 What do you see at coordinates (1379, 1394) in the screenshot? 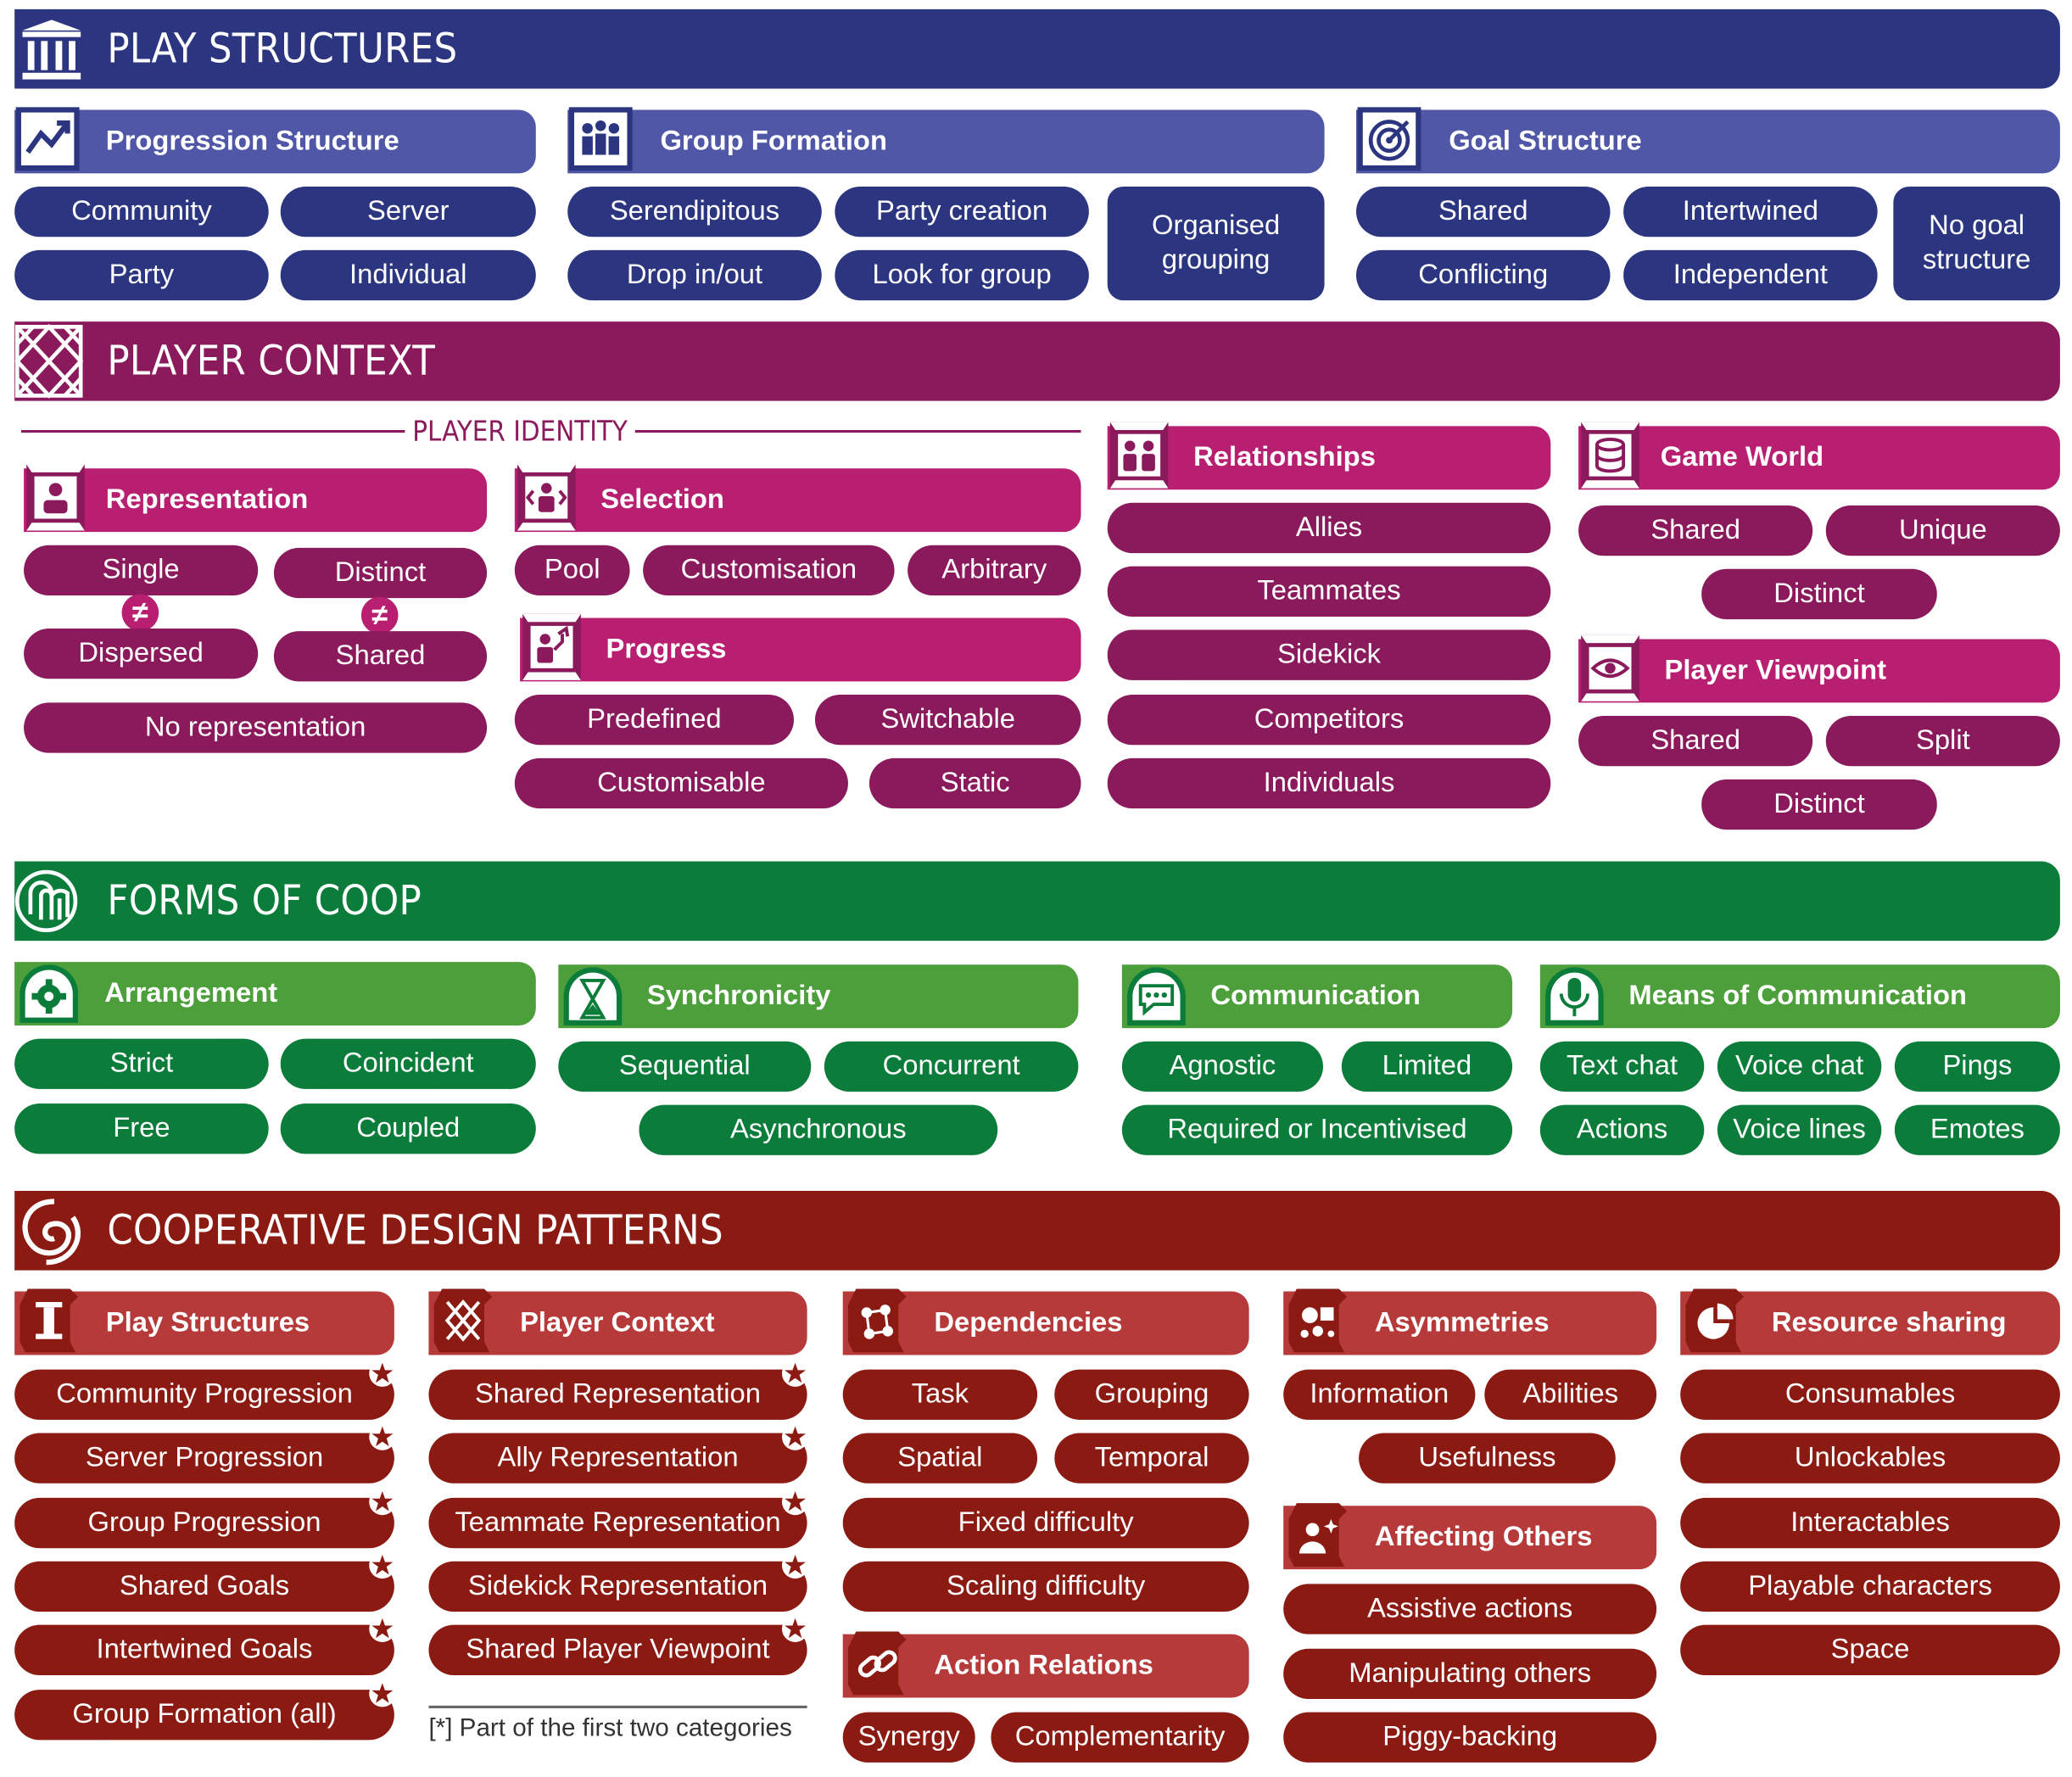
I see `pill-information: Information` at bounding box center [1379, 1394].